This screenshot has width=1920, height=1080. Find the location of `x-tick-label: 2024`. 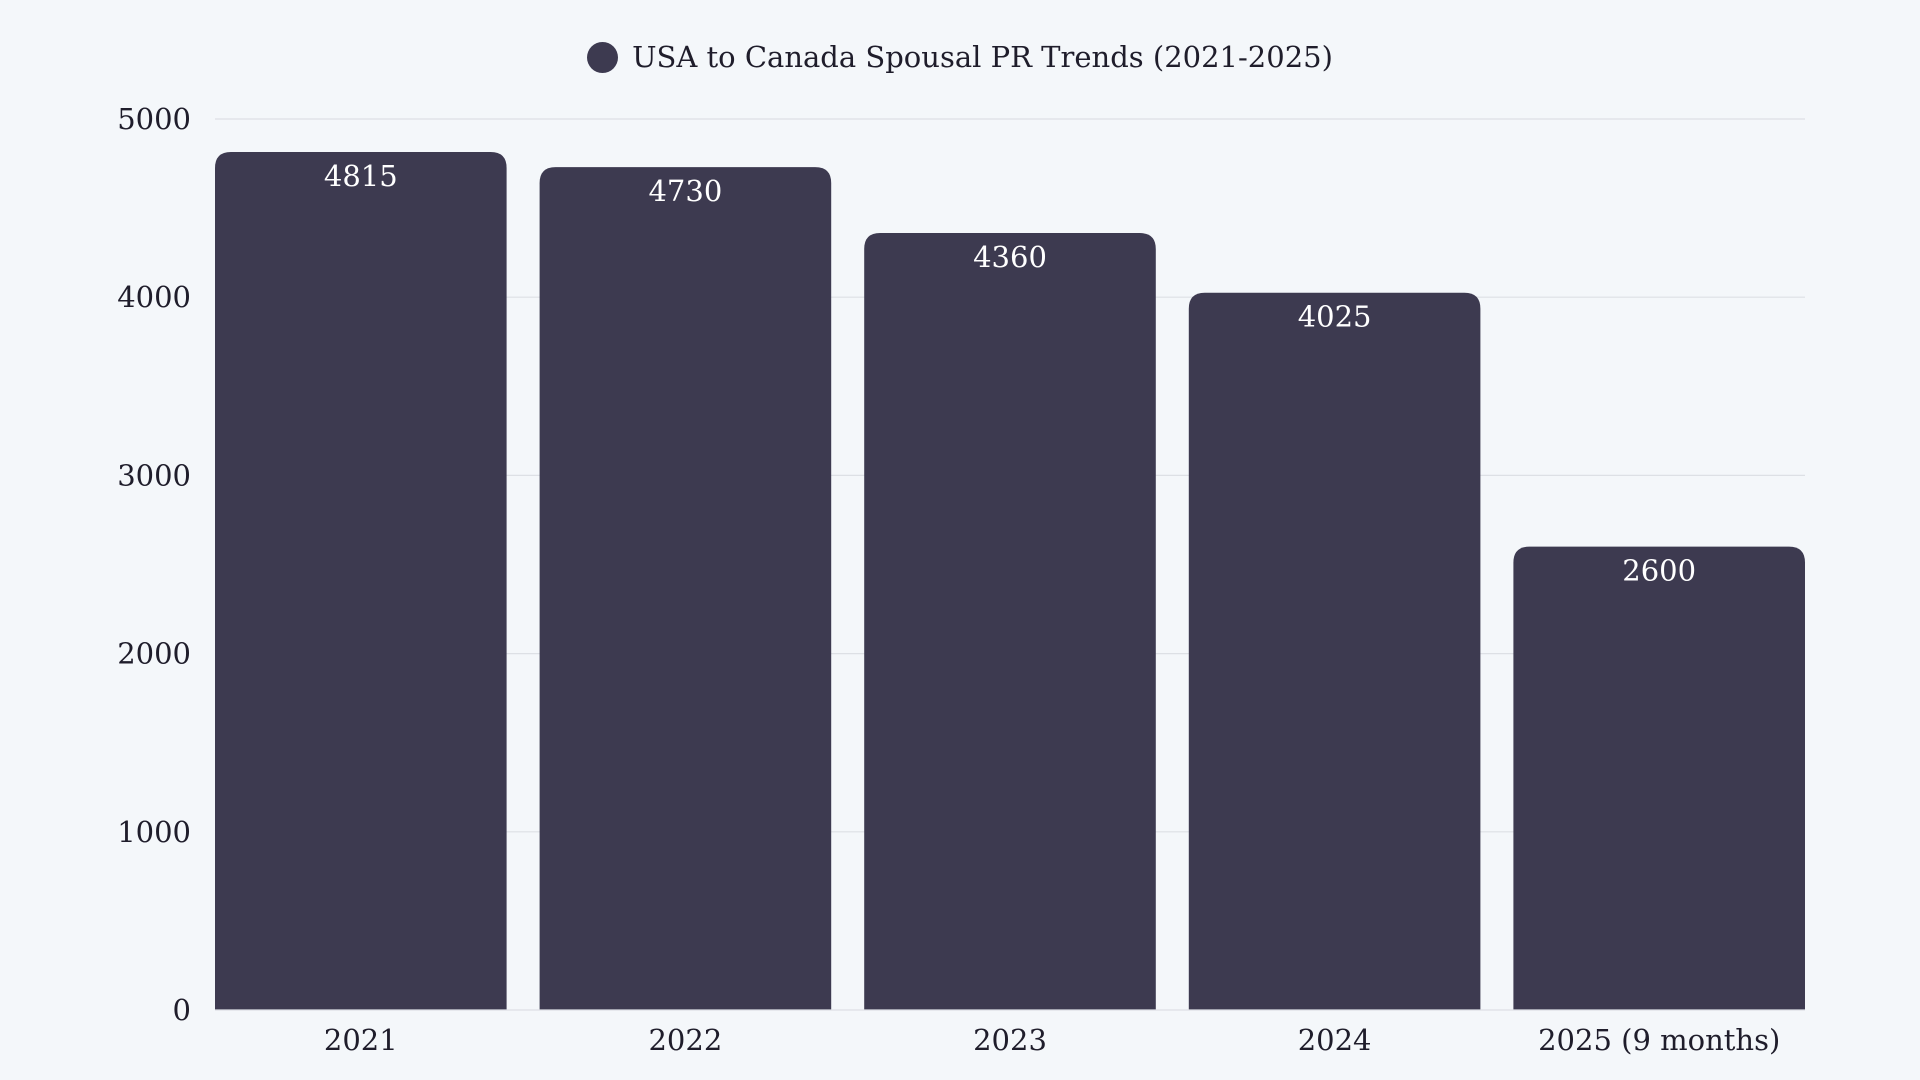

x-tick-label: 2024 is located at coordinates (1335, 1040).